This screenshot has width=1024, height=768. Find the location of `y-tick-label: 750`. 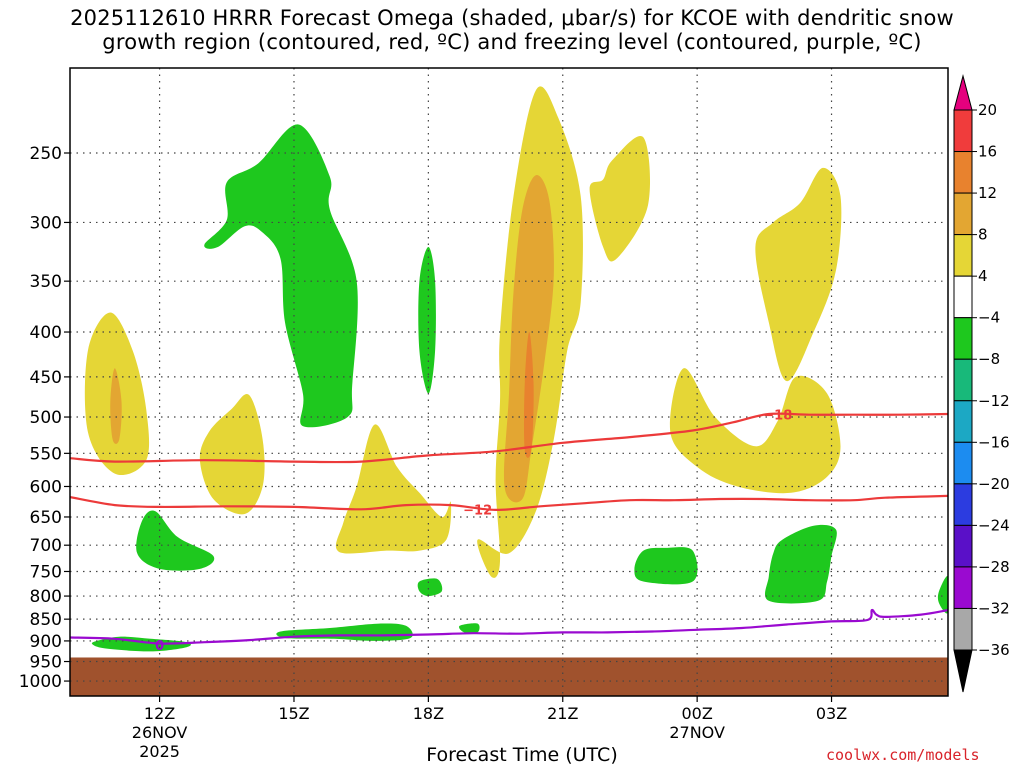

y-tick-label: 750 is located at coordinates (46, 572).